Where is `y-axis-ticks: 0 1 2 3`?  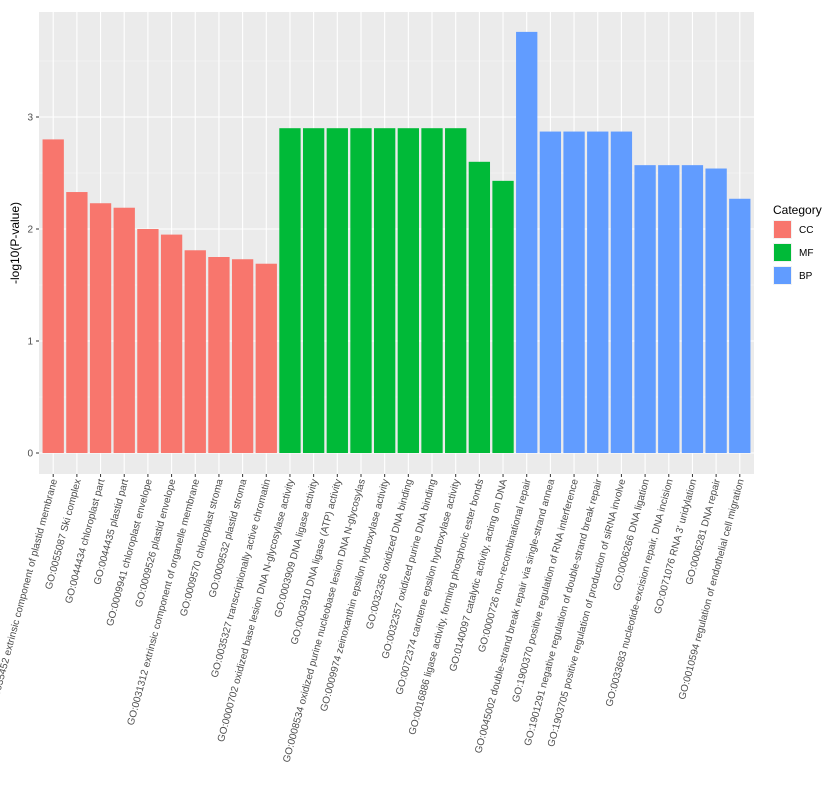 y-axis-ticks: 0 1 2 3 is located at coordinates (33, 286).